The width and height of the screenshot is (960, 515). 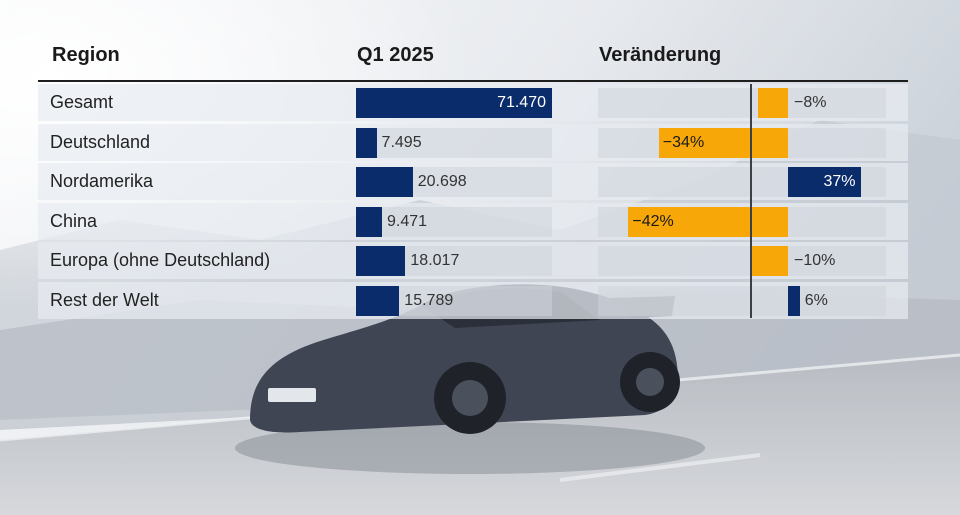 I want to click on change-value-label: −8%, so click(x=810, y=102).